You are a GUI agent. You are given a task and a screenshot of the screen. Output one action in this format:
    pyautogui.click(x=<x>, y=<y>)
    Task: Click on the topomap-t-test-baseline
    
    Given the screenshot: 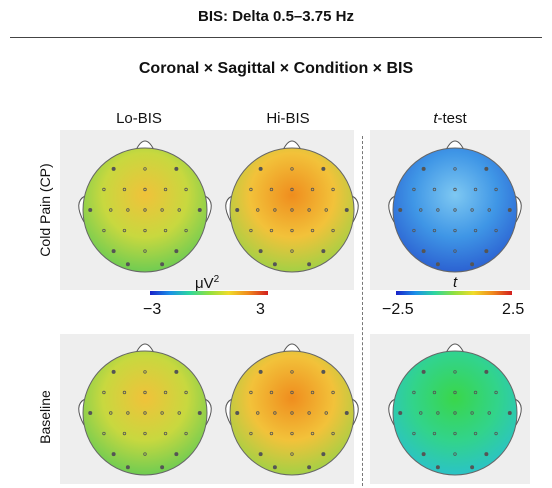 What is the action you would take?
    pyautogui.click(x=455, y=409)
    